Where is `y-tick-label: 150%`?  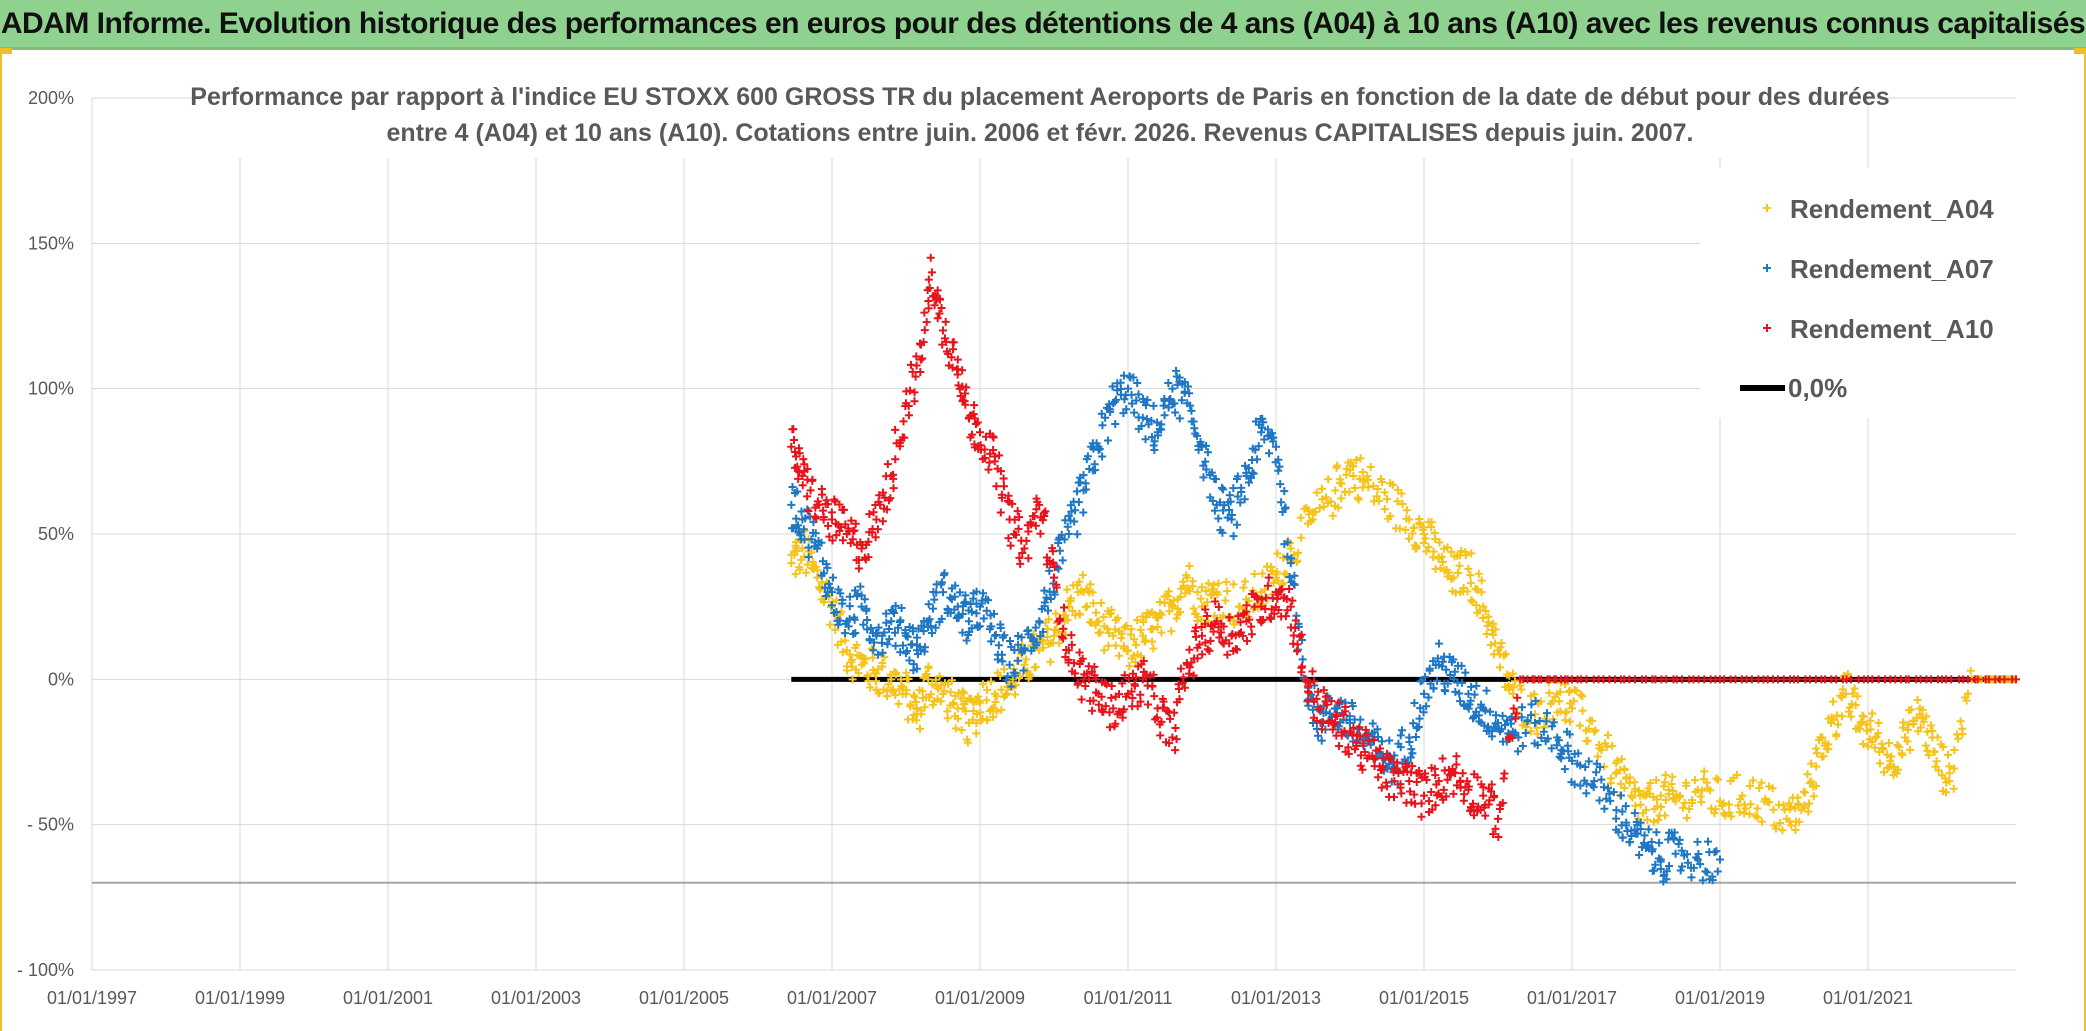 y-tick-label: 150% is located at coordinates (51, 243).